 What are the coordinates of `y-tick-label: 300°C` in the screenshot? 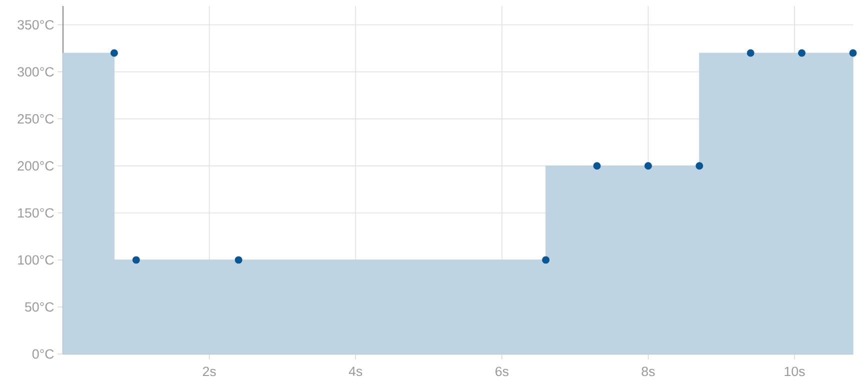 It's located at (36, 72).